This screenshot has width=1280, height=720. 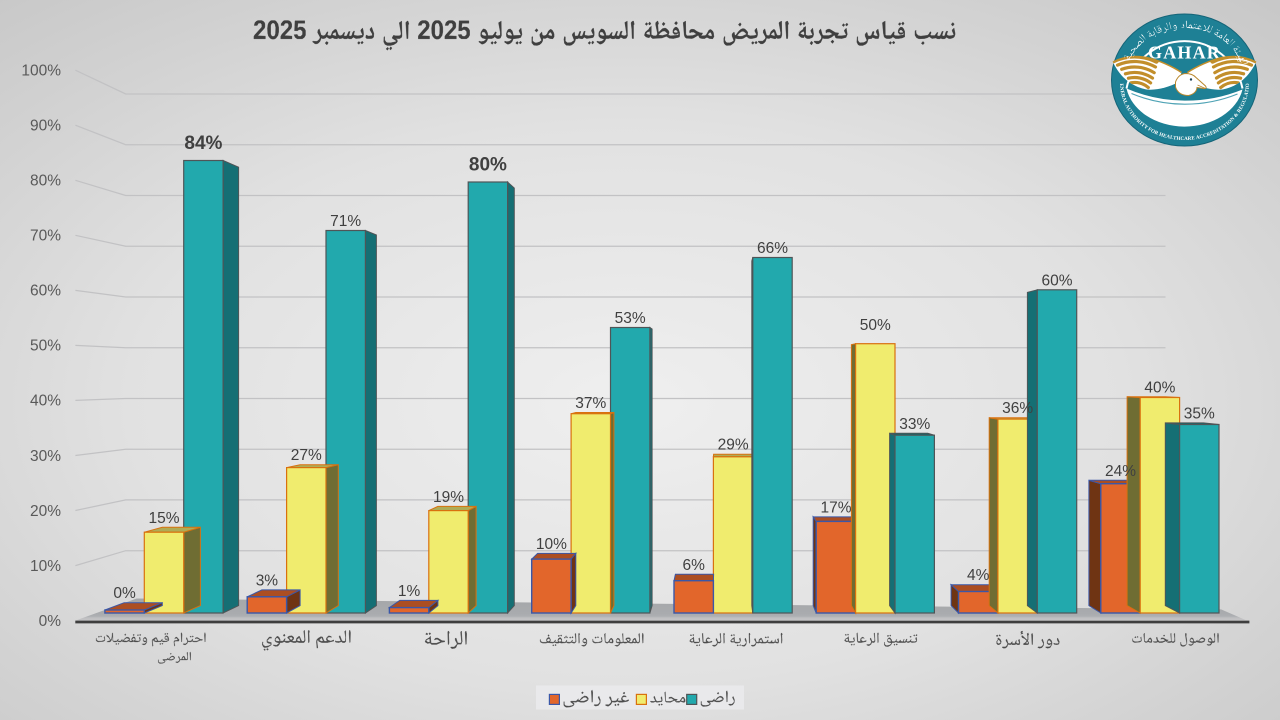 What do you see at coordinates (772, 248) in the screenshot?
I see `svg-text: 66%` at bounding box center [772, 248].